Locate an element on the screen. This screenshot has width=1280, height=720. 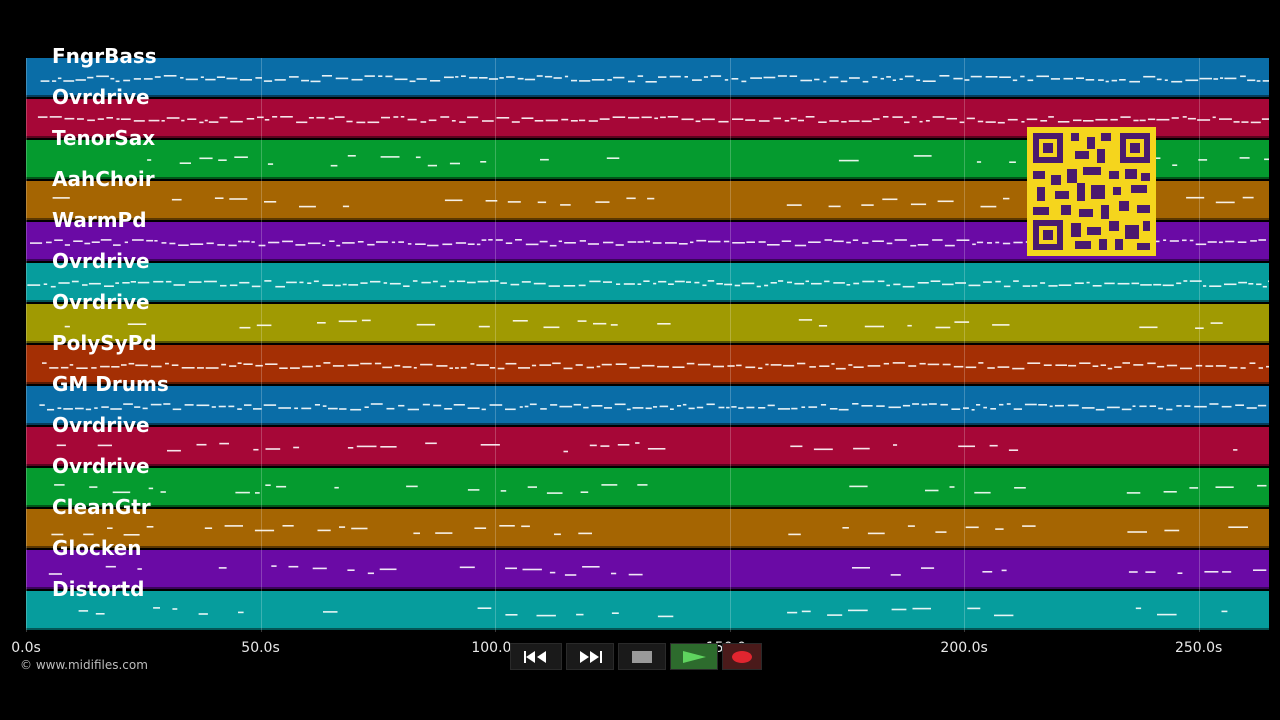
track-name: WarmPd is located at coordinates (99, 220).